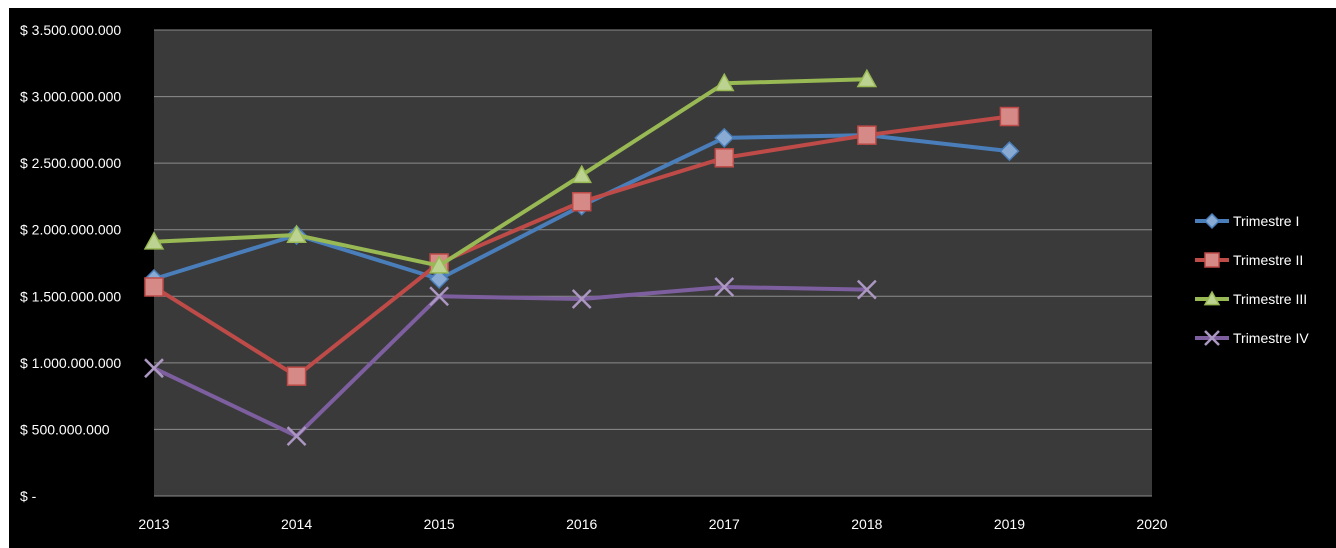 The width and height of the screenshot is (1336, 548). Describe the element at coordinates (70, 363) in the screenshot. I see `y-tick-label: $ 1.000.000.000` at that location.